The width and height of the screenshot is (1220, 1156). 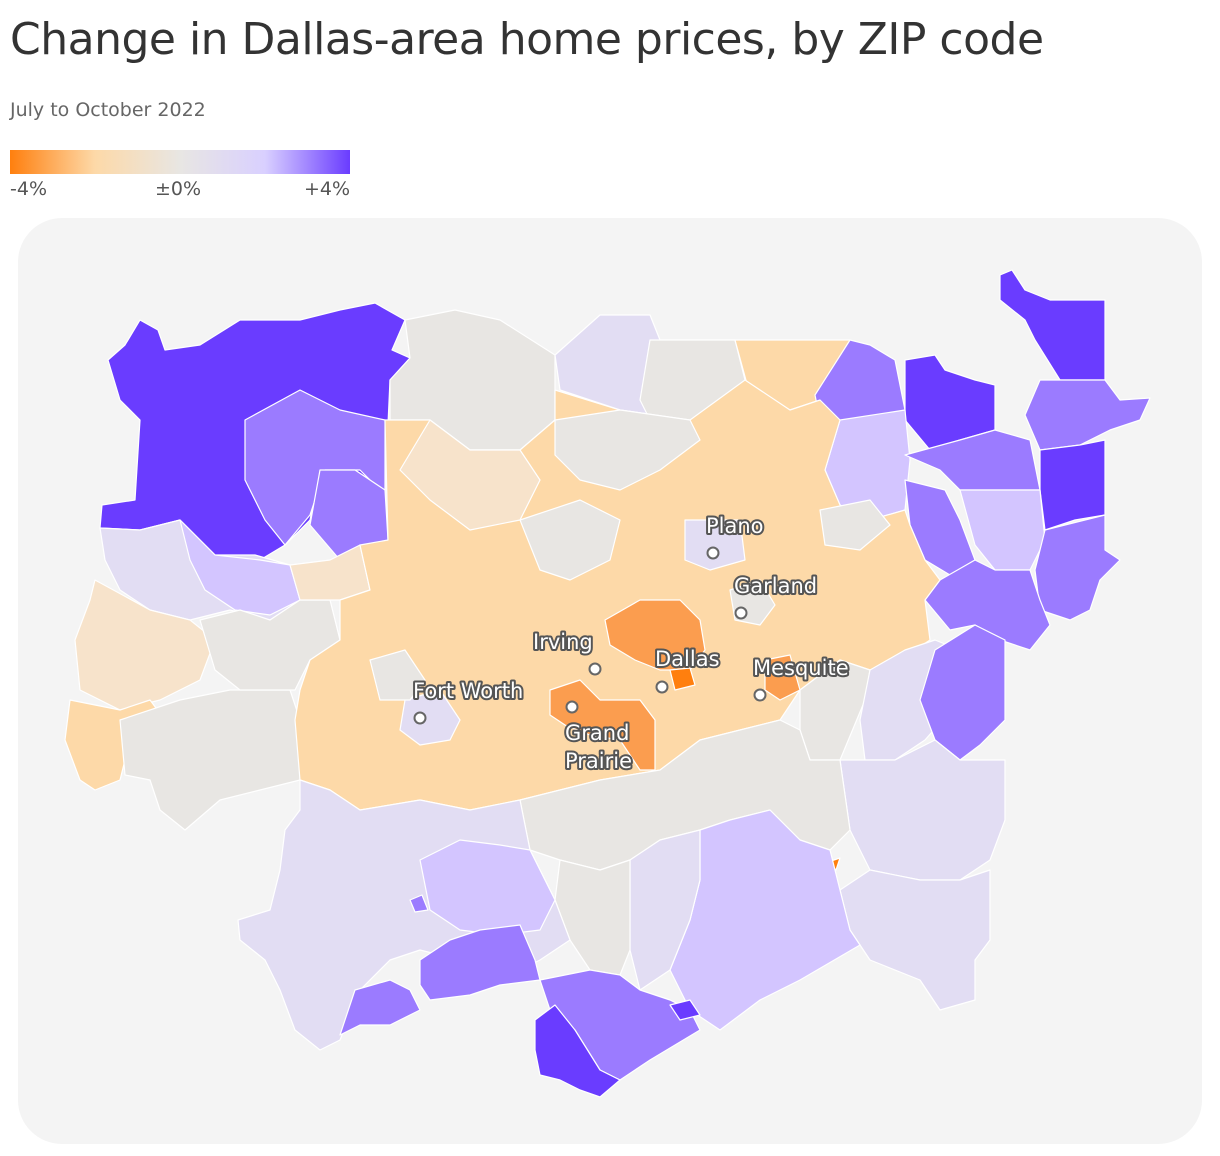 I want to click on city-dot-grand-prairie-icon, so click(x=572, y=707).